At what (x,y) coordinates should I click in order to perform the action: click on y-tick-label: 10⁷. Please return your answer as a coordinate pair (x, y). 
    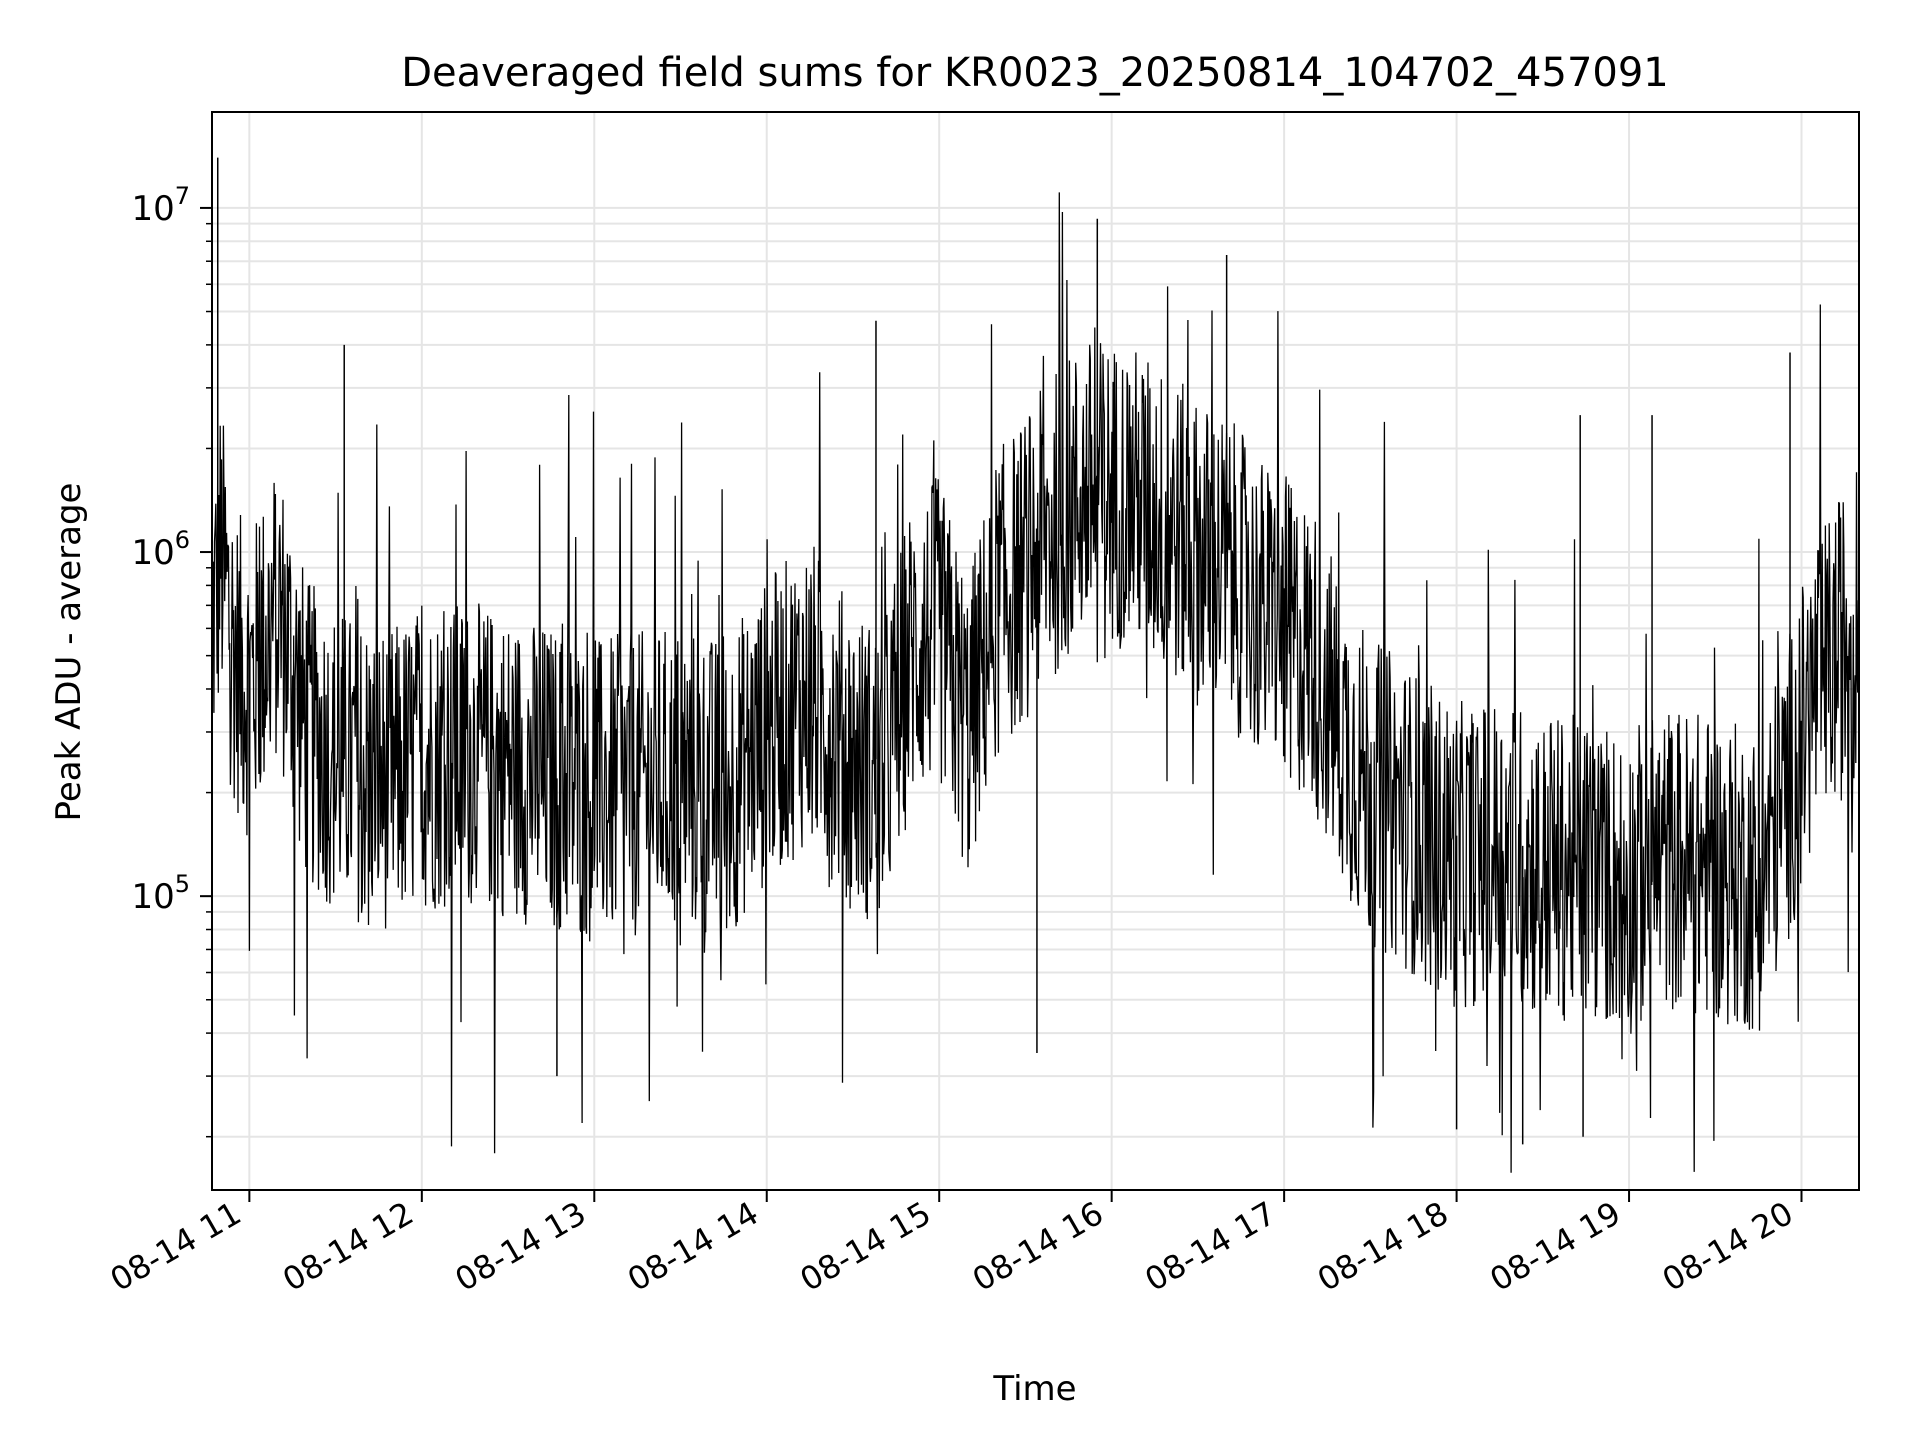
    Looking at the image, I should click on (160, 205).